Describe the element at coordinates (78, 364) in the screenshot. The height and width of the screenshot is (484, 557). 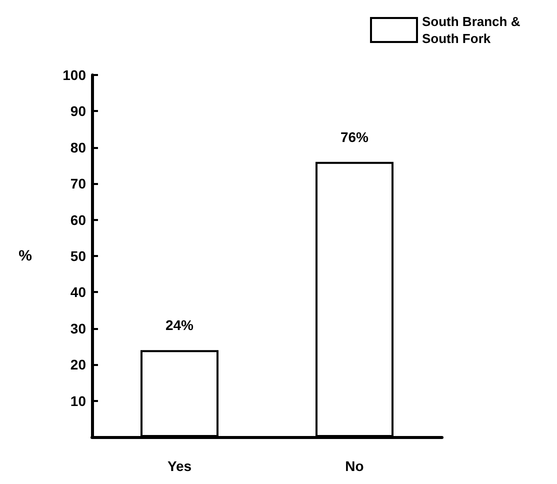
I see `y-tick-label: 20` at that location.